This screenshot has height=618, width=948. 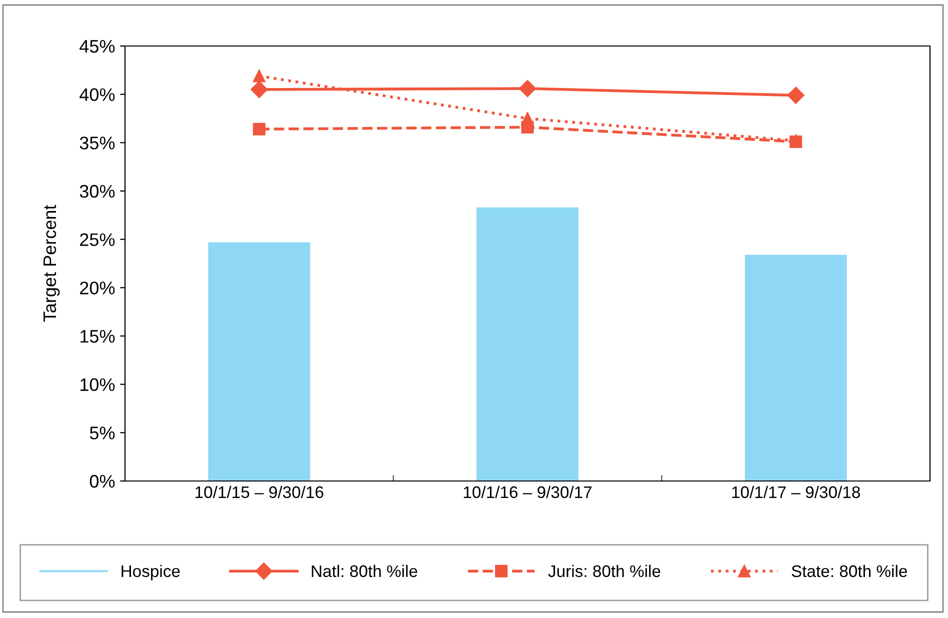 I want to click on y-tick-label: 0%, so click(x=102, y=481).